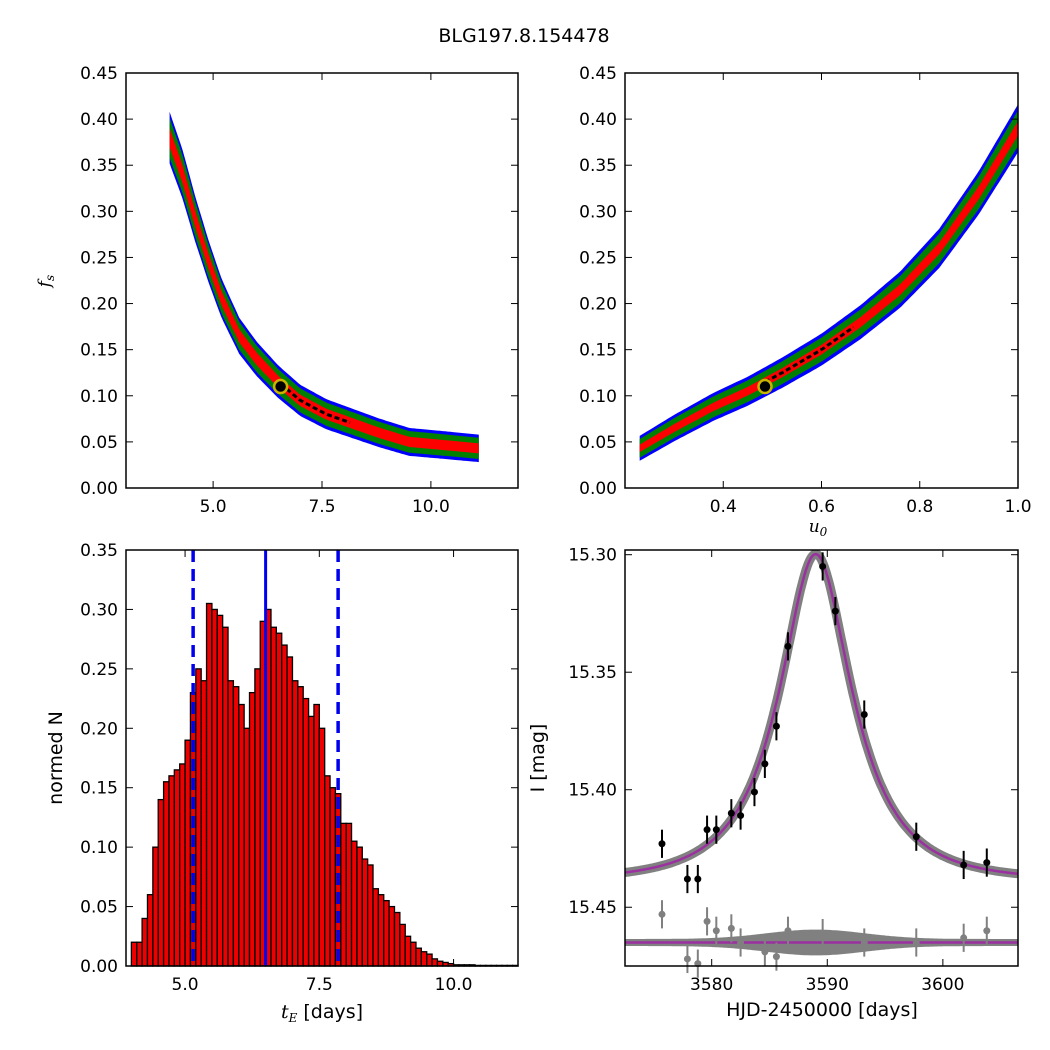 The width and height of the screenshot is (1050, 1050). I want to click on figure-title: BLG197.8.154478, so click(523, 36).